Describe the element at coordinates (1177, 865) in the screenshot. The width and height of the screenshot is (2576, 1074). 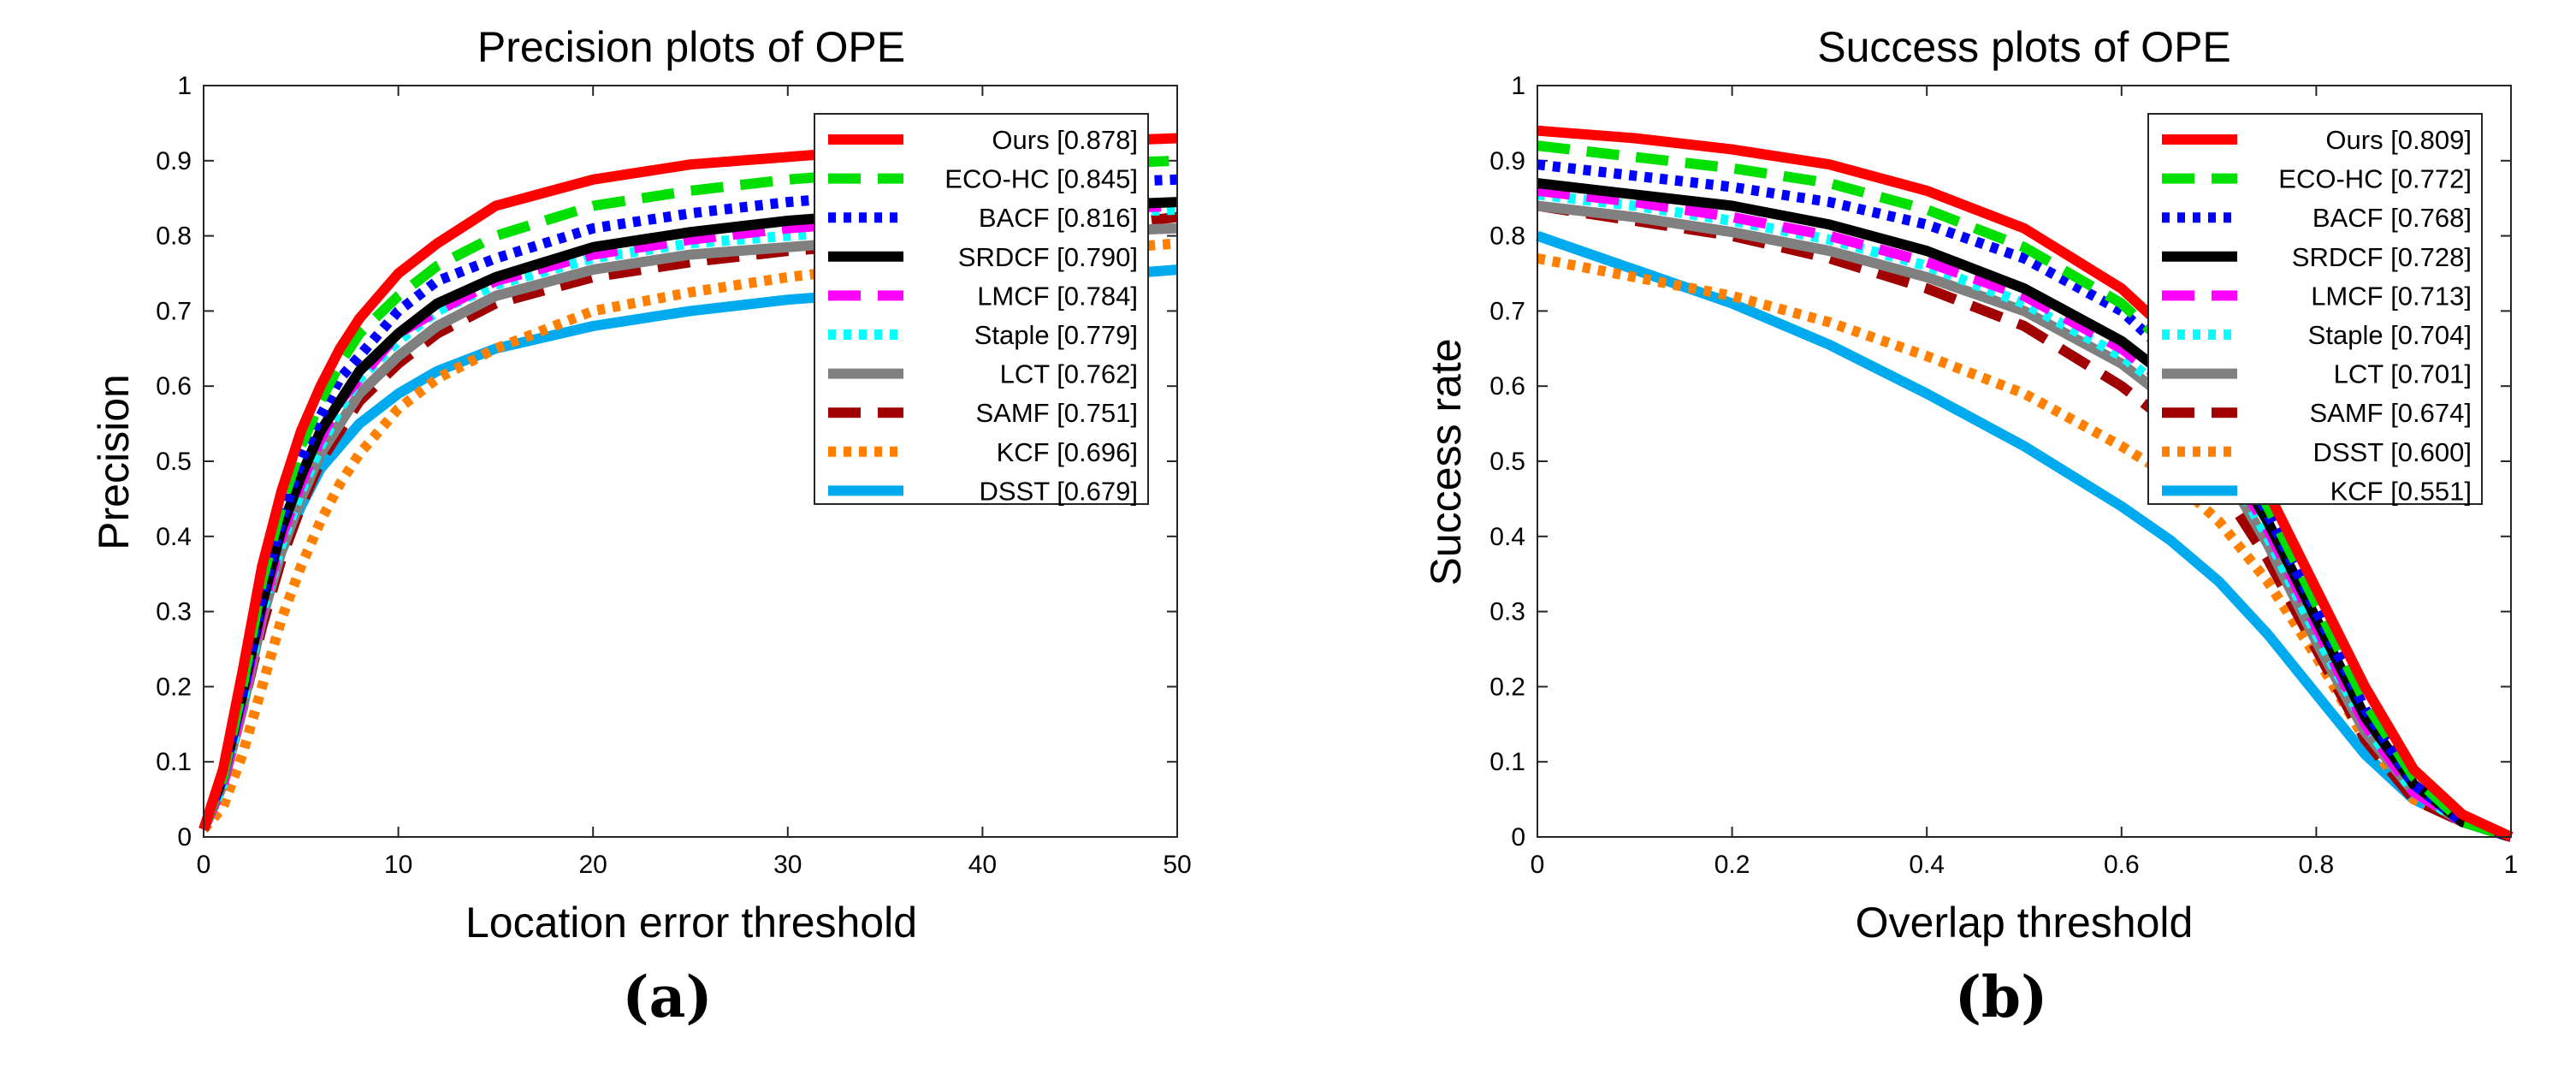
I see `x-tick-label: 50` at that location.